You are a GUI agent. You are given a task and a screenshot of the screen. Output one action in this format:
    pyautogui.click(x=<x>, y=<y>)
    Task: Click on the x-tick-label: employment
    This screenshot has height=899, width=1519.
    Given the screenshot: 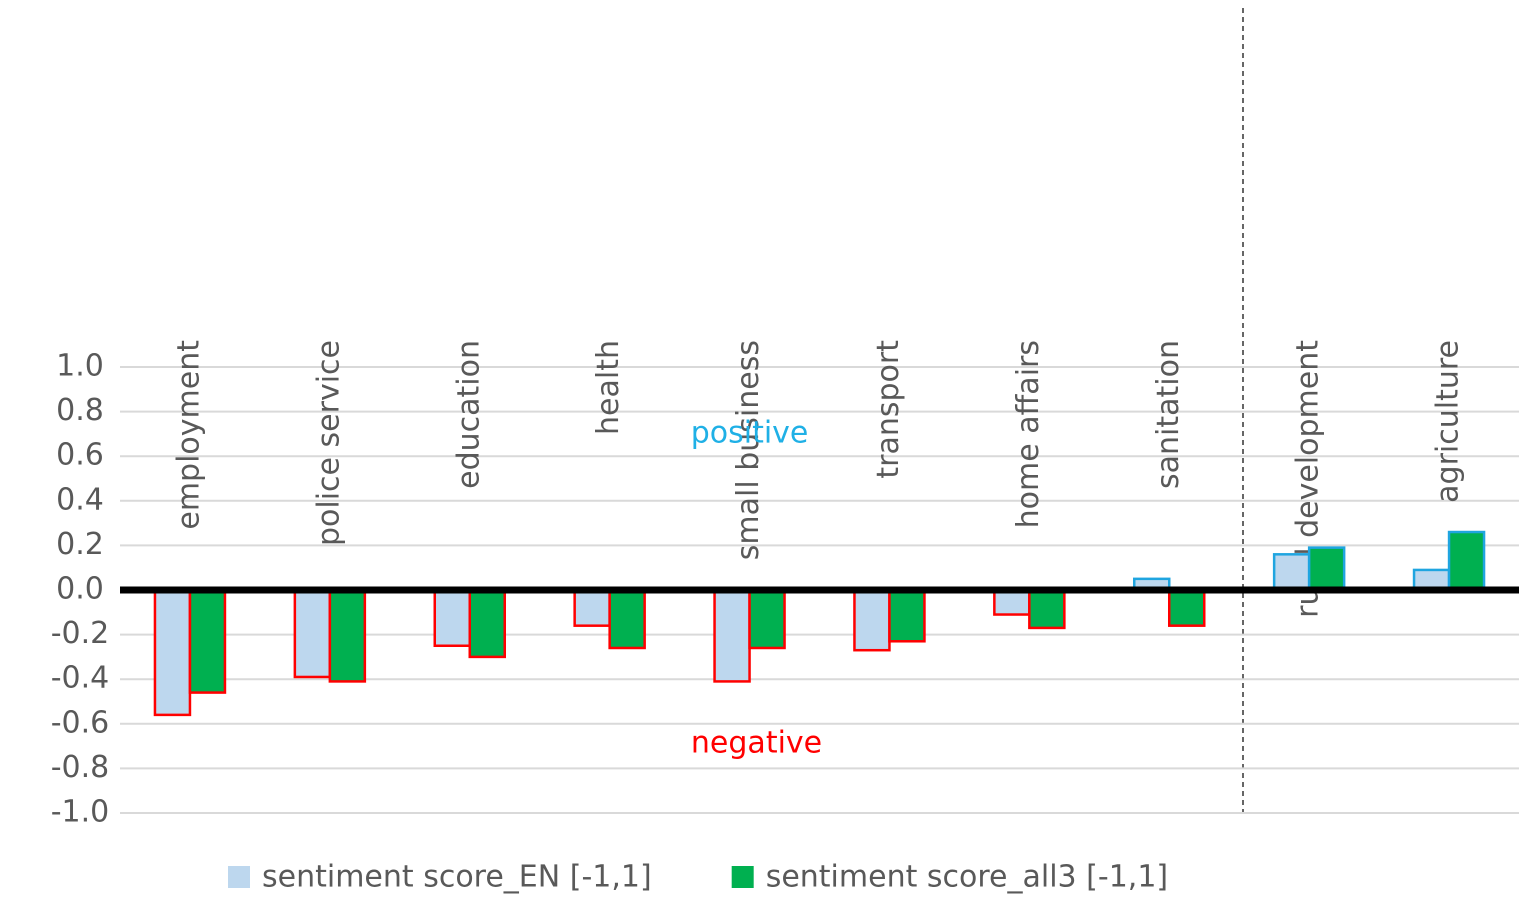 What is the action you would take?
    pyautogui.click(x=188, y=435)
    